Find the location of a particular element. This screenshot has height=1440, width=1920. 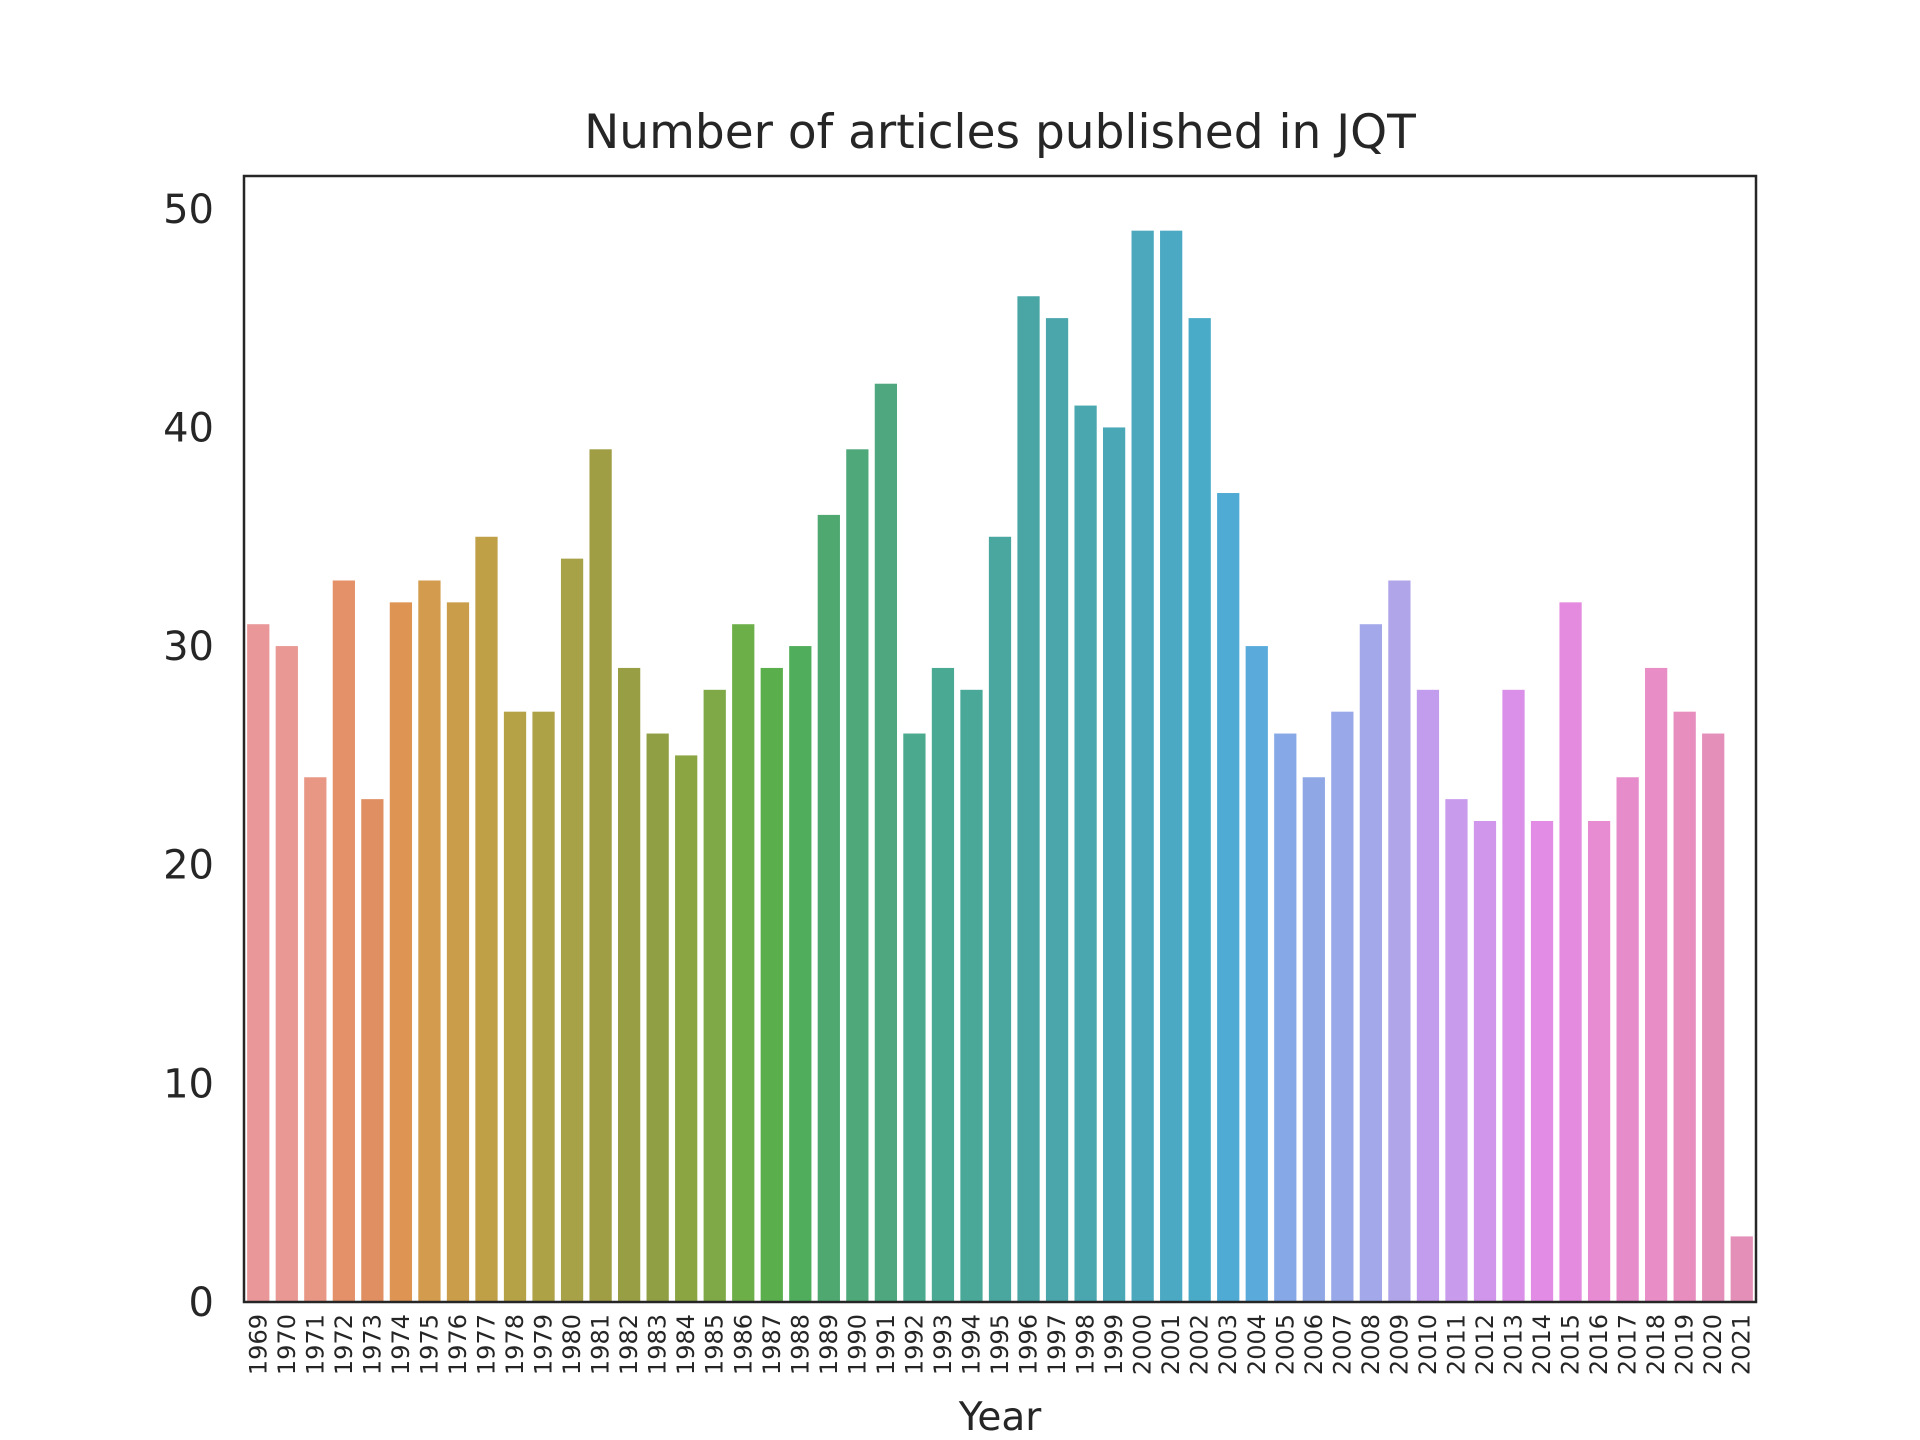

bar-2011 is located at coordinates (1456, 1050).